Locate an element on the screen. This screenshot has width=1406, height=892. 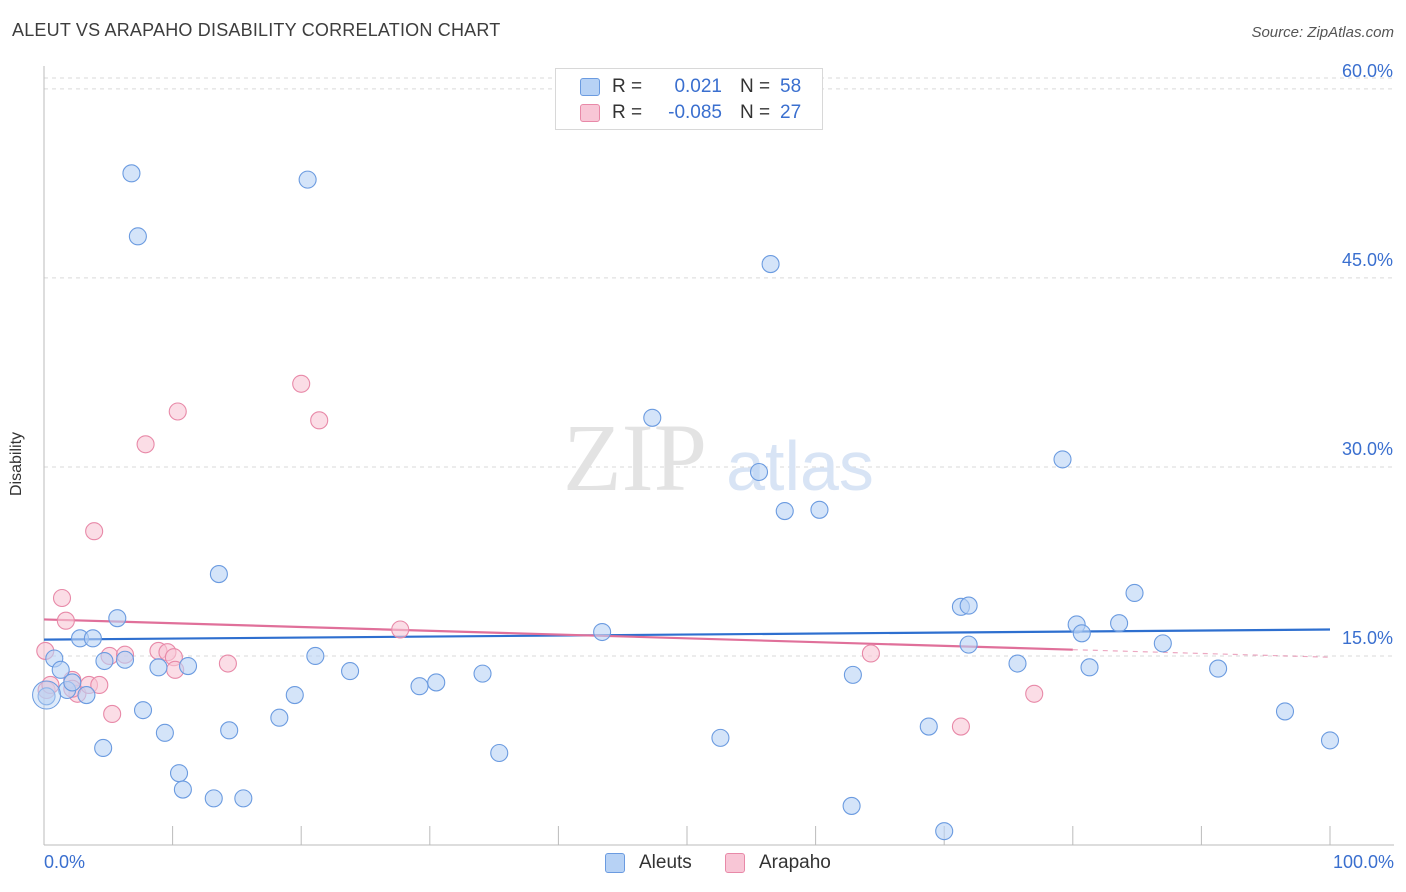
point-aleuts-large is located at coordinates (47, 695).